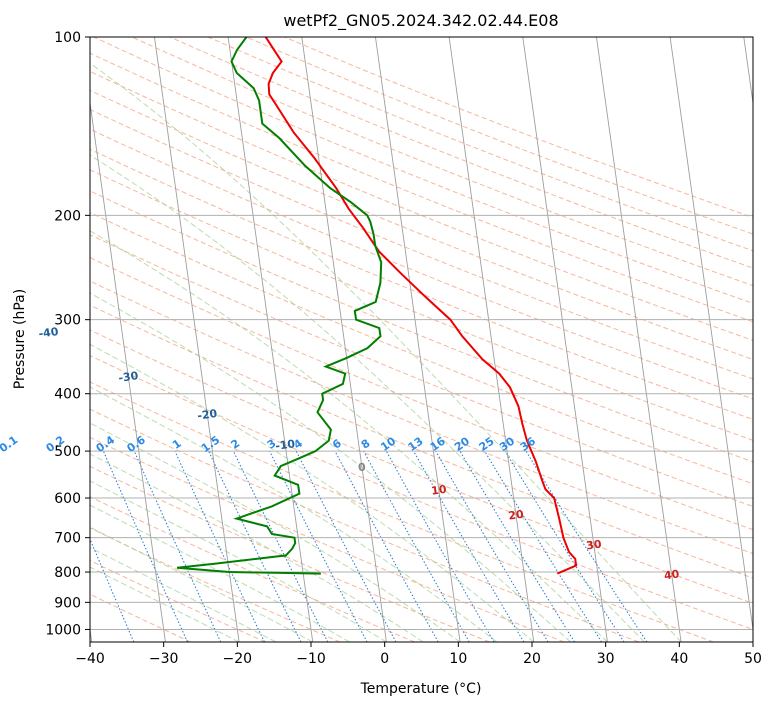  I want to click on y-tick-label: 800, so click(67, 573).